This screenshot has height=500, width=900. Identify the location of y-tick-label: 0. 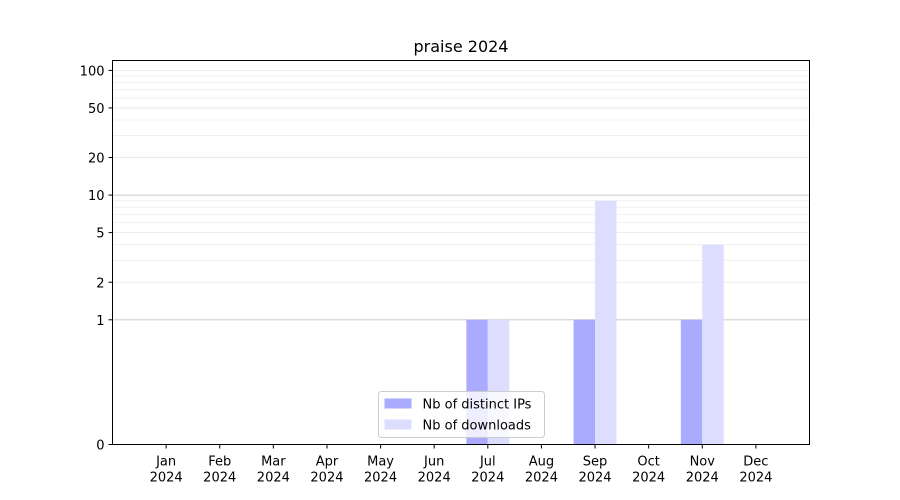
(100, 446).